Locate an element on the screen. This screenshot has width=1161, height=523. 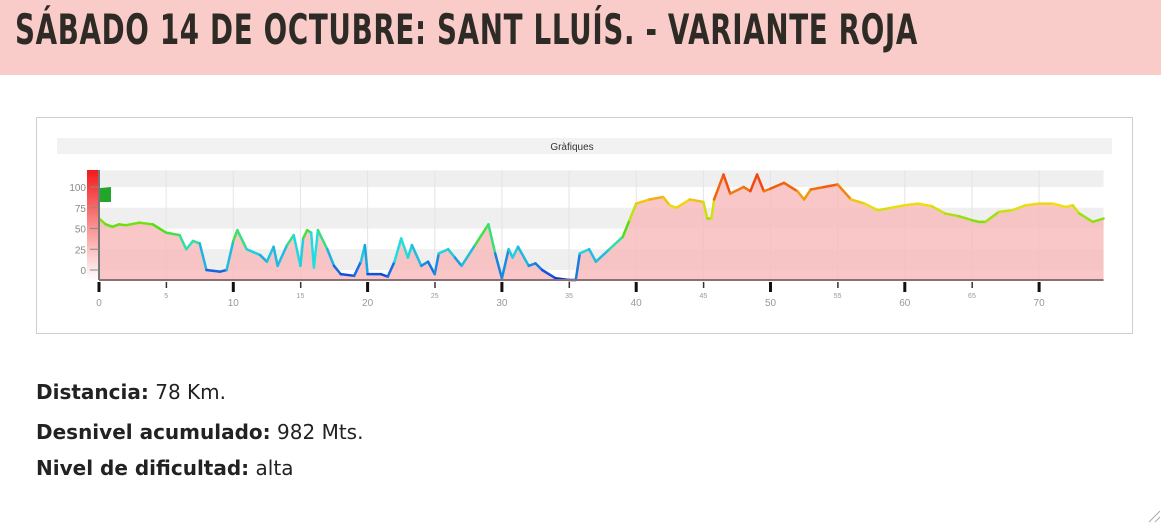
x-tick-label-minor: 65 is located at coordinates (972, 296).